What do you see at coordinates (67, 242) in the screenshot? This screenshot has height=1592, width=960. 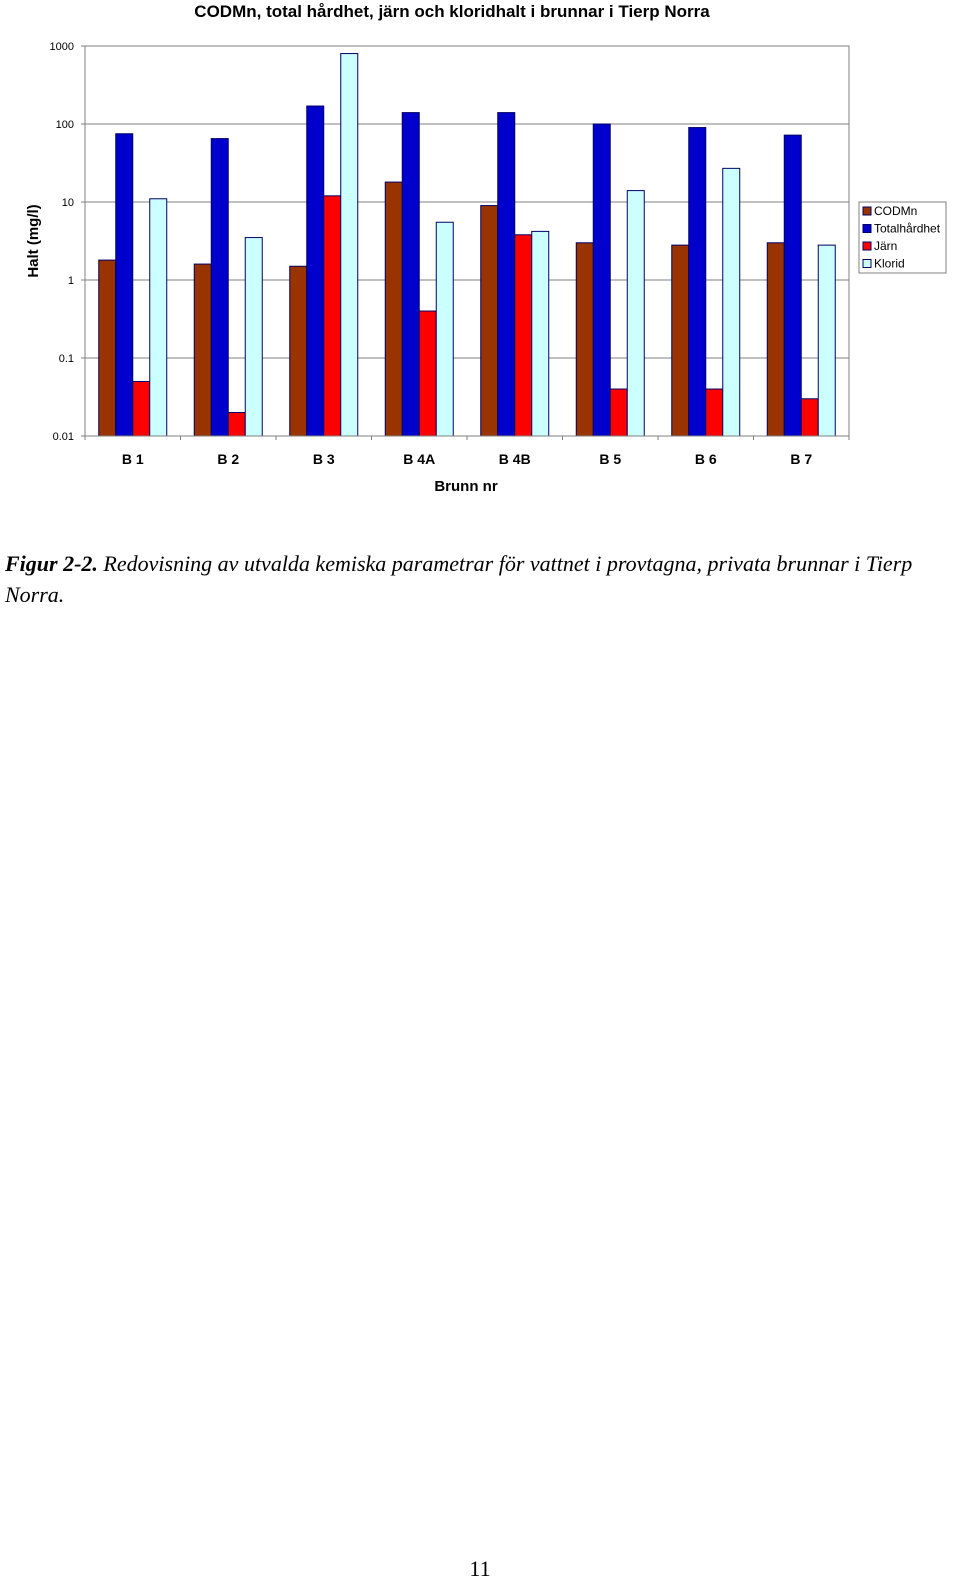 I see `y-axis-ticks: 1000 100 10 1 0.1 0.01` at bounding box center [67, 242].